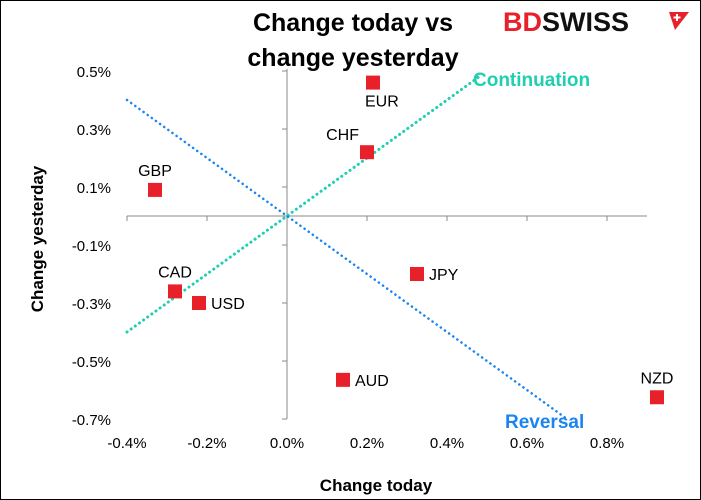  I want to click on svg-text: BDSWISS, so click(566, 22).